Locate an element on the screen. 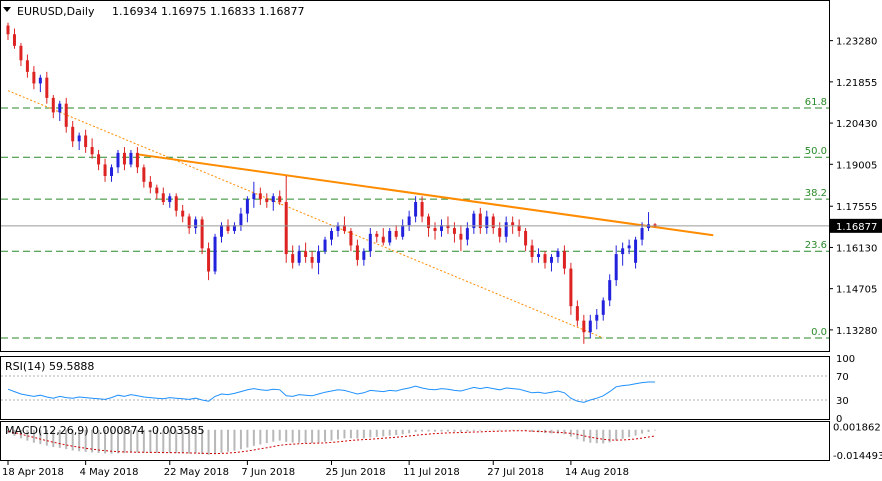 This screenshot has height=481, width=882. current-price-value: 1.16877 is located at coordinates (856, 227).